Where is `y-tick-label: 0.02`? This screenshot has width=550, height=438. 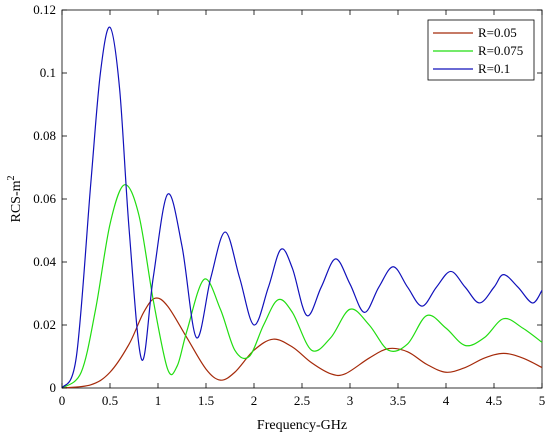 y-tick-label: 0.02 is located at coordinates (44, 324).